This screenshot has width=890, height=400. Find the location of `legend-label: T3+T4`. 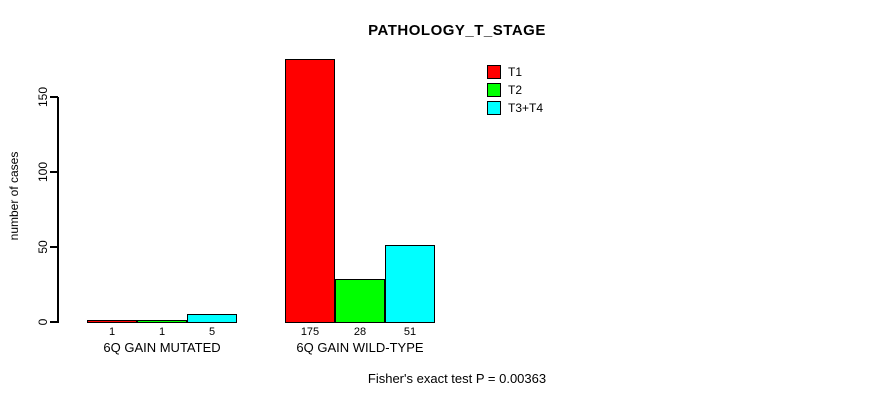

legend-label: T3+T4 is located at coordinates (526, 108).